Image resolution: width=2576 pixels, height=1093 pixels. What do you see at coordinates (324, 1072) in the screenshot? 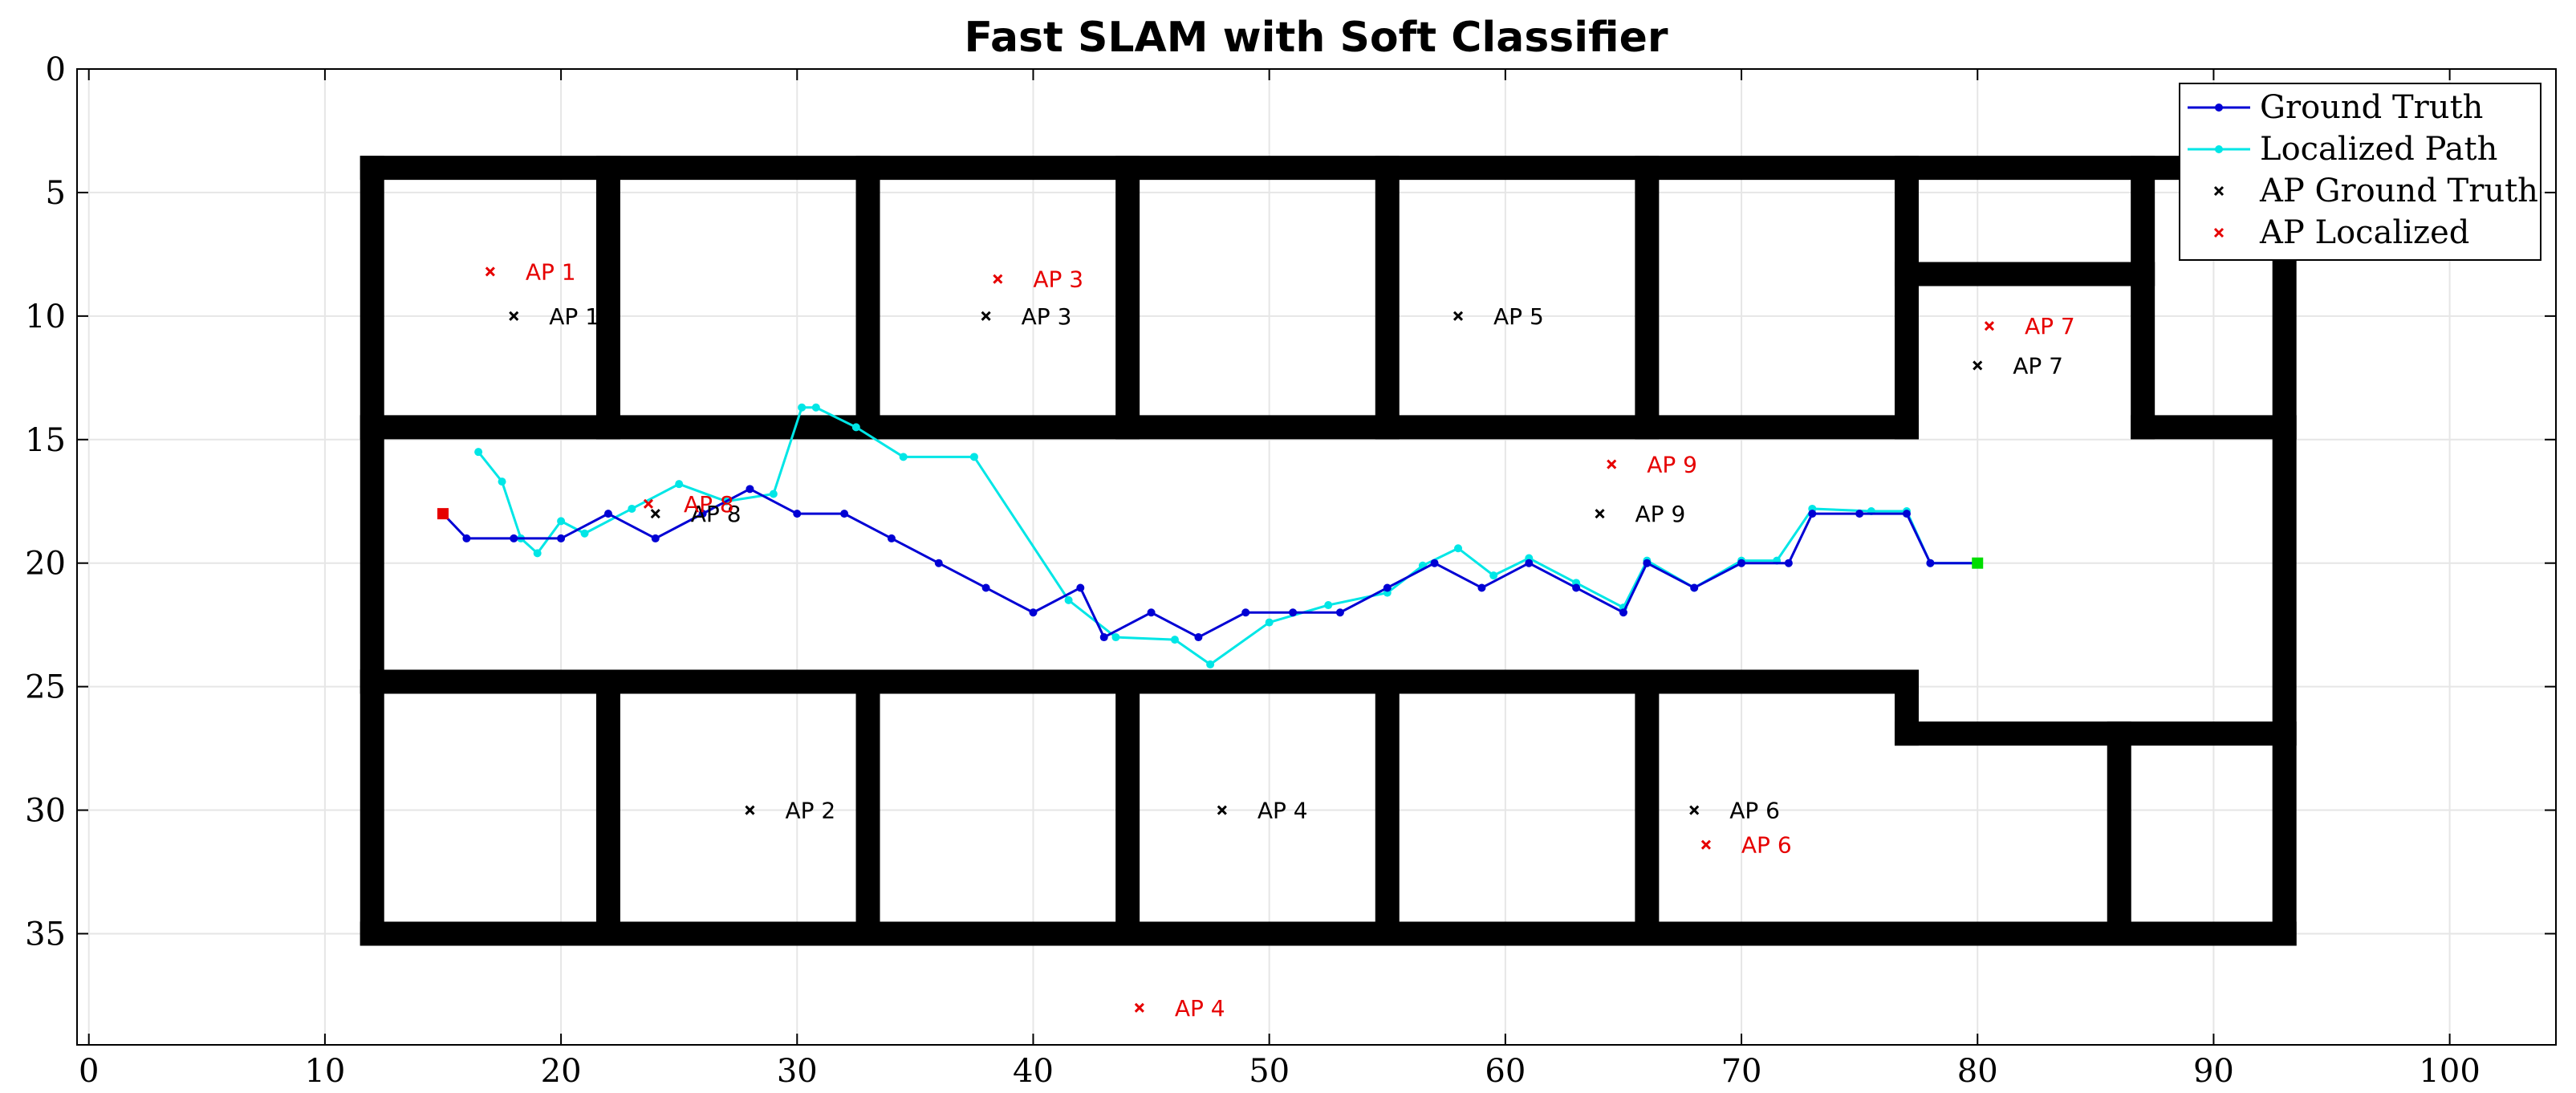
I see `x-tick-label: 10` at bounding box center [324, 1072].